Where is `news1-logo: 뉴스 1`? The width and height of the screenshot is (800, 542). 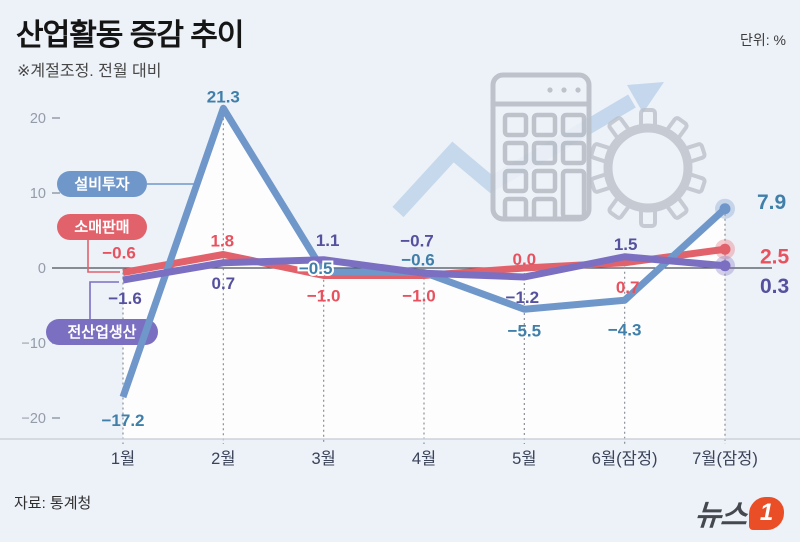
news1-logo: 뉴스 1 is located at coordinates (738, 513).